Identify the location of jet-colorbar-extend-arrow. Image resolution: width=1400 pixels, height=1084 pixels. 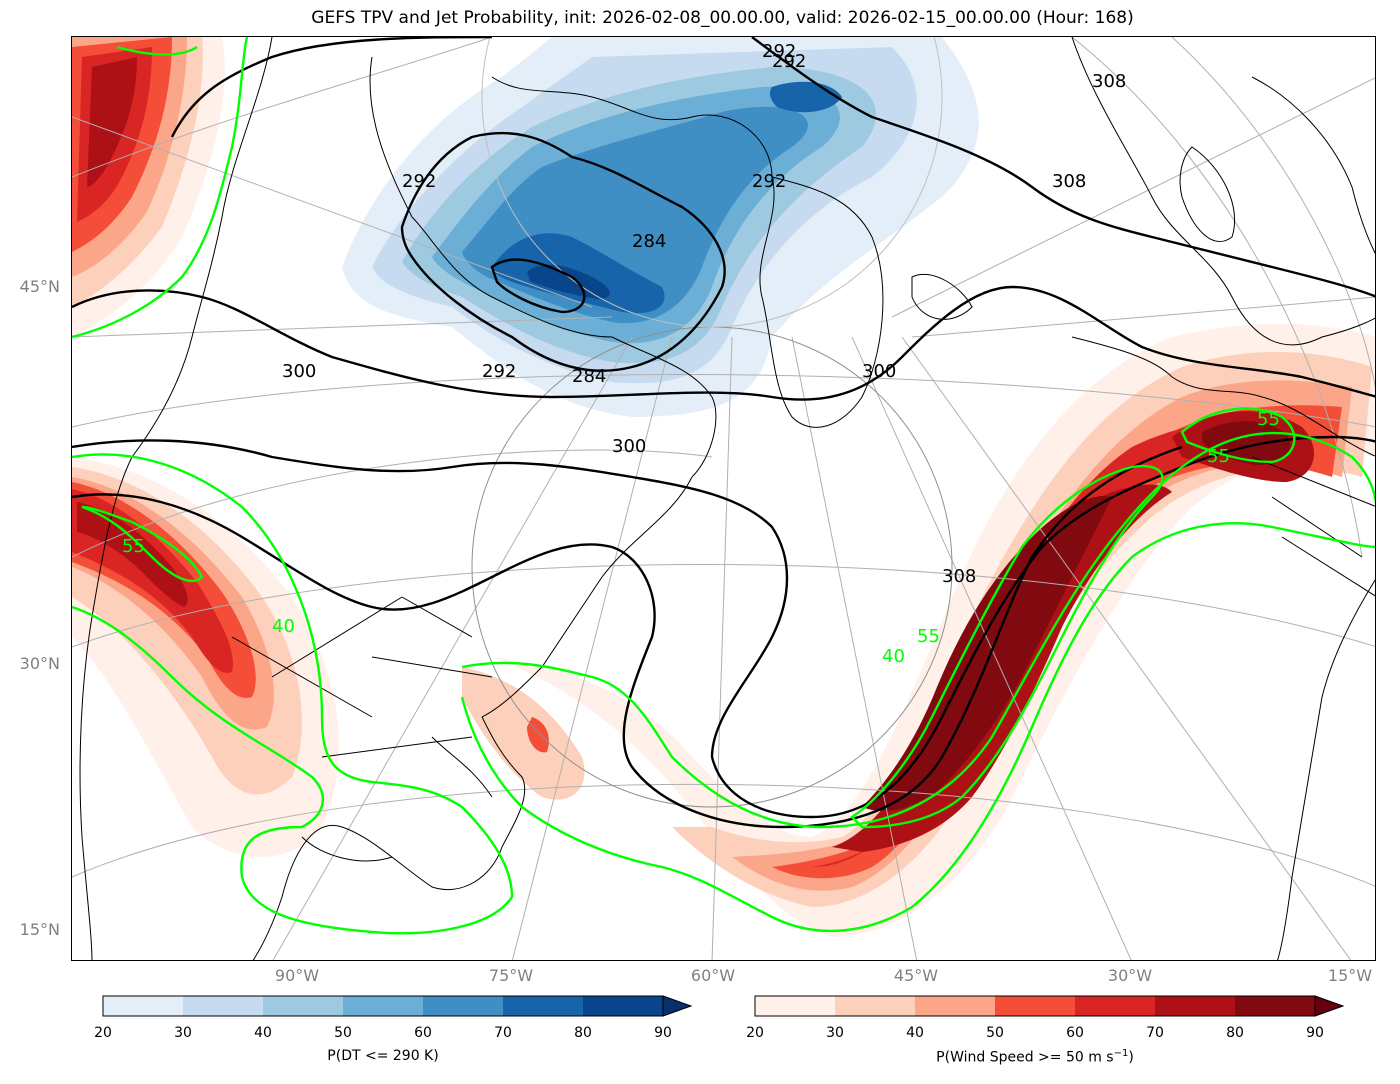
(1329, 1006).